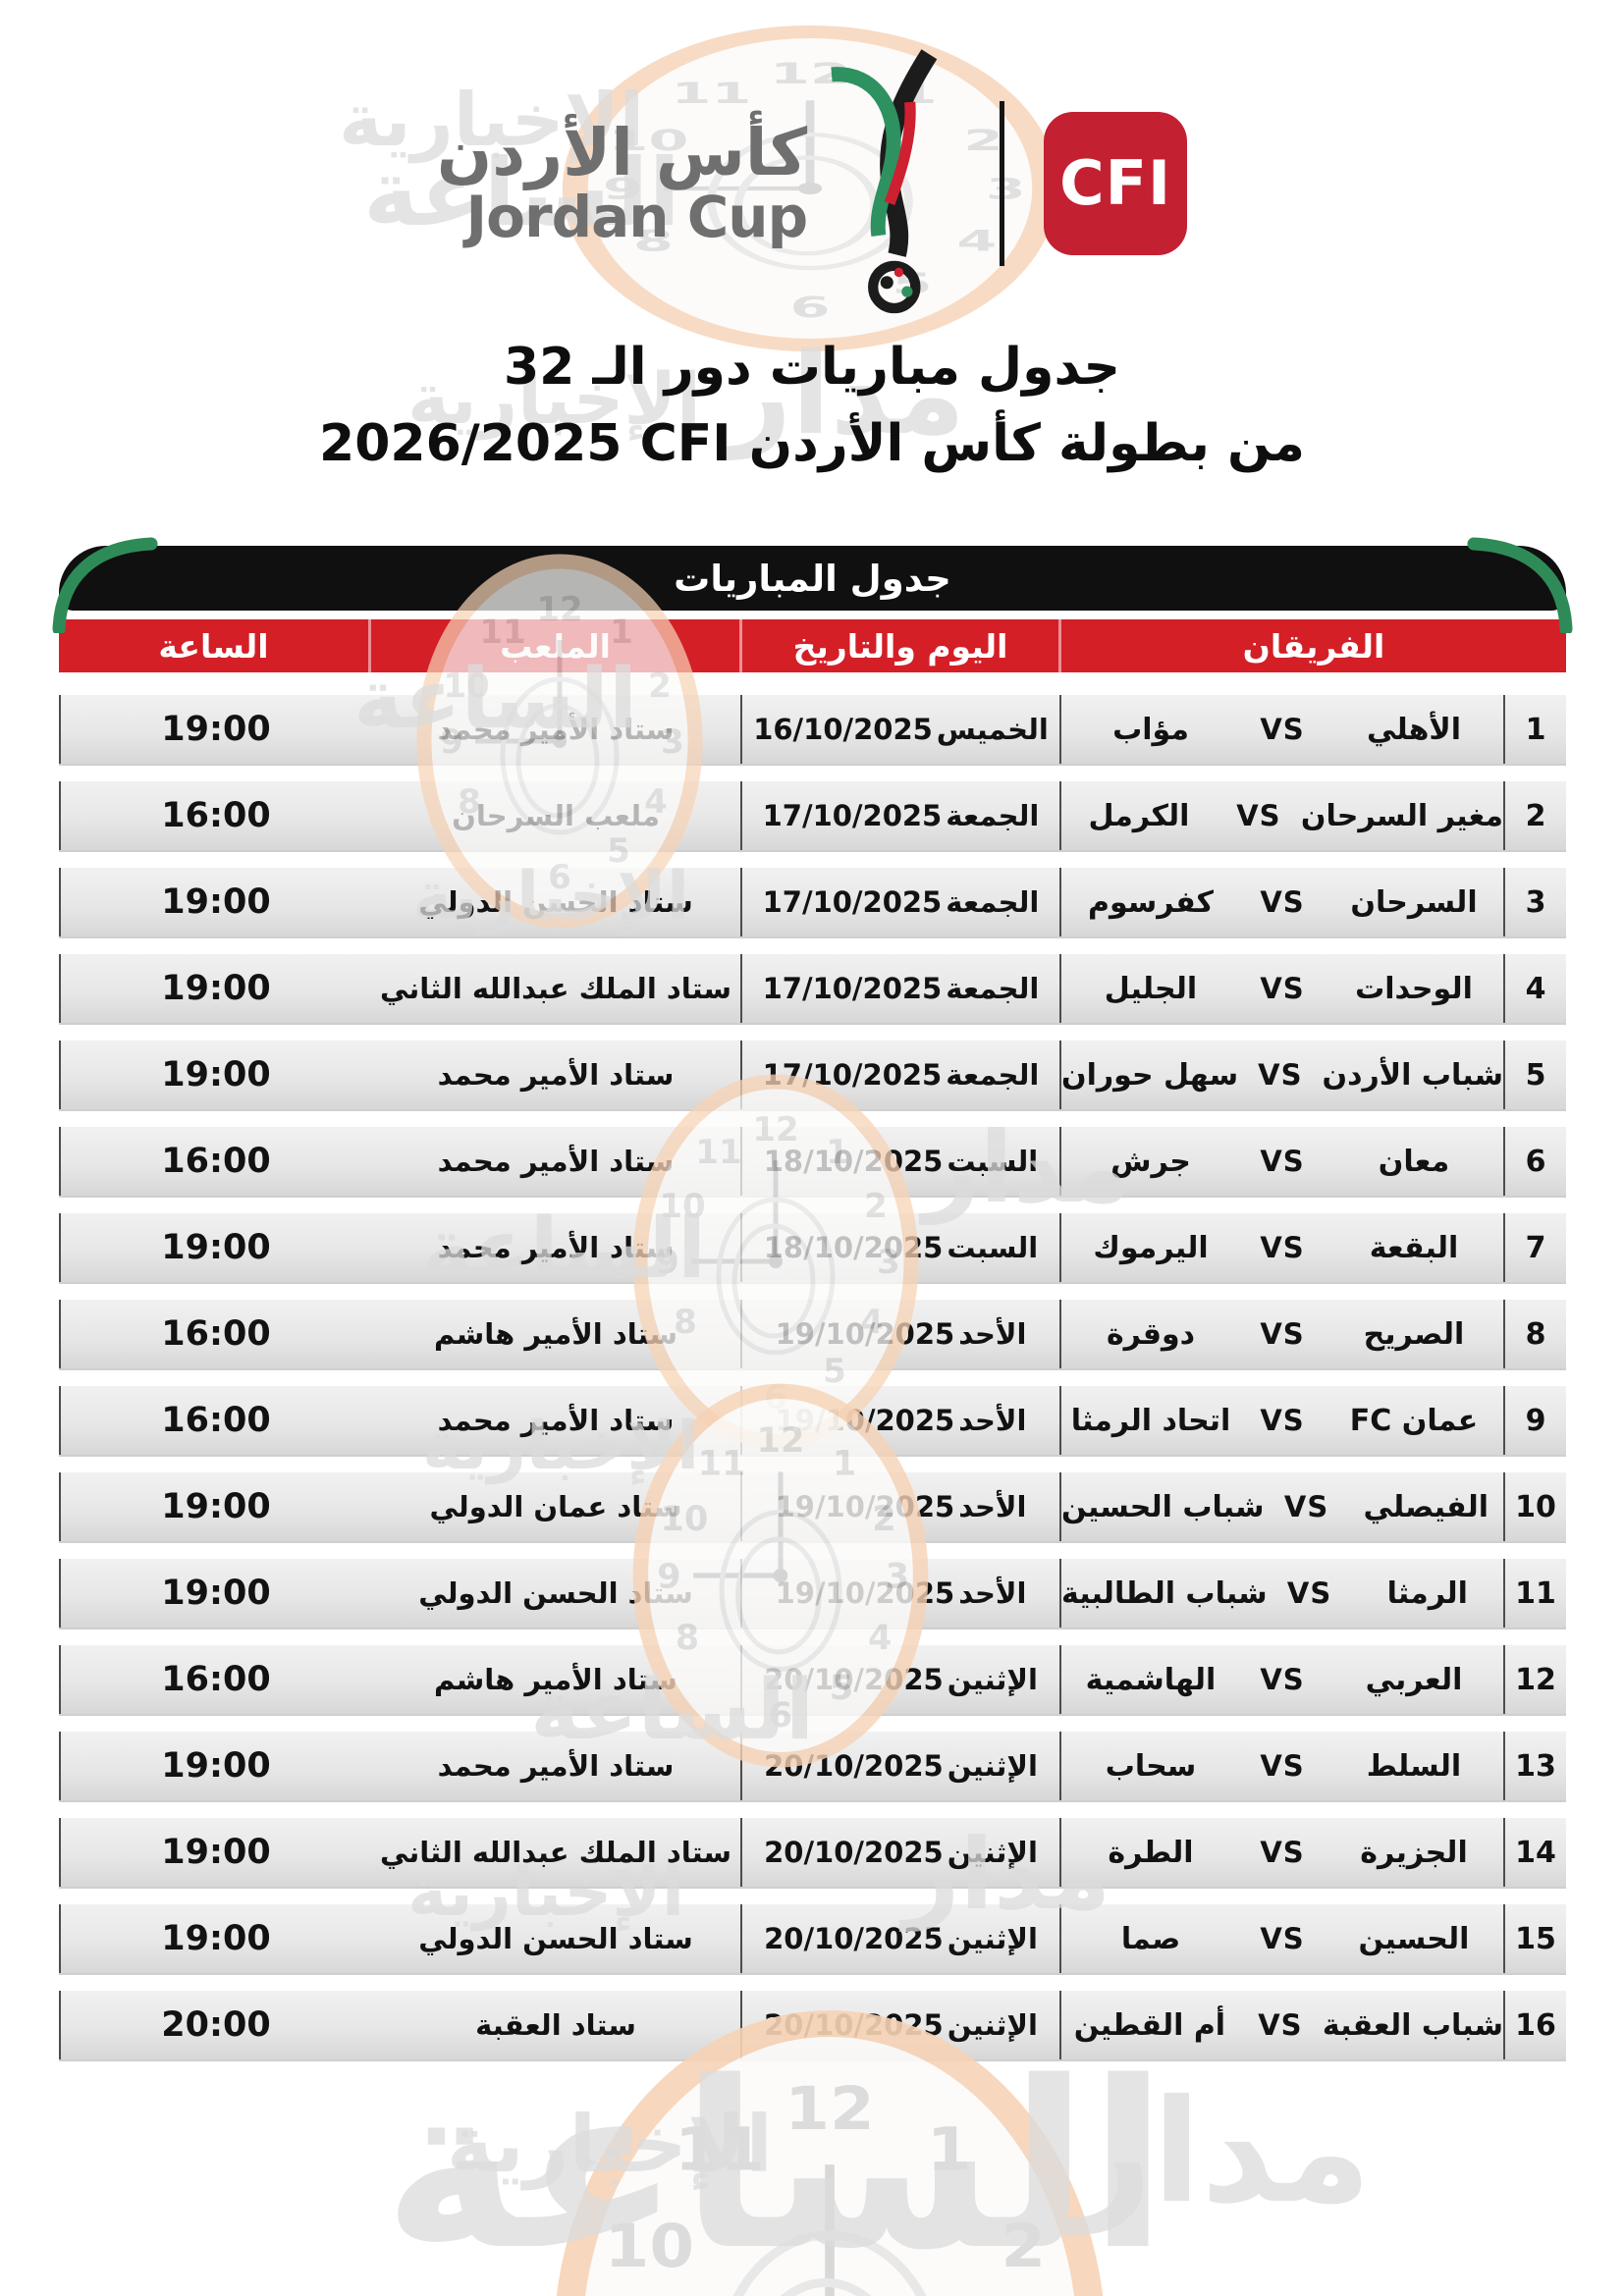 The image size is (1624, 2296). I want to click on home-team: الفيصلي, so click(1426, 1506).